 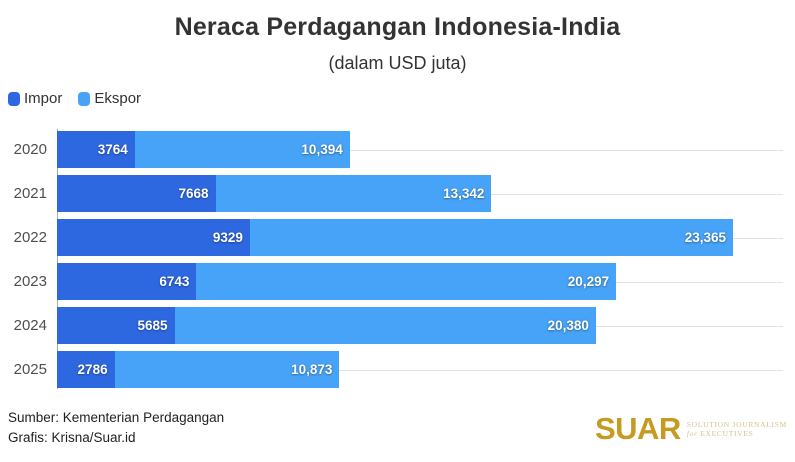 What do you see at coordinates (72, 437) in the screenshot?
I see `credit-text: Grafis: Krisna/Suar.id` at bounding box center [72, 437].